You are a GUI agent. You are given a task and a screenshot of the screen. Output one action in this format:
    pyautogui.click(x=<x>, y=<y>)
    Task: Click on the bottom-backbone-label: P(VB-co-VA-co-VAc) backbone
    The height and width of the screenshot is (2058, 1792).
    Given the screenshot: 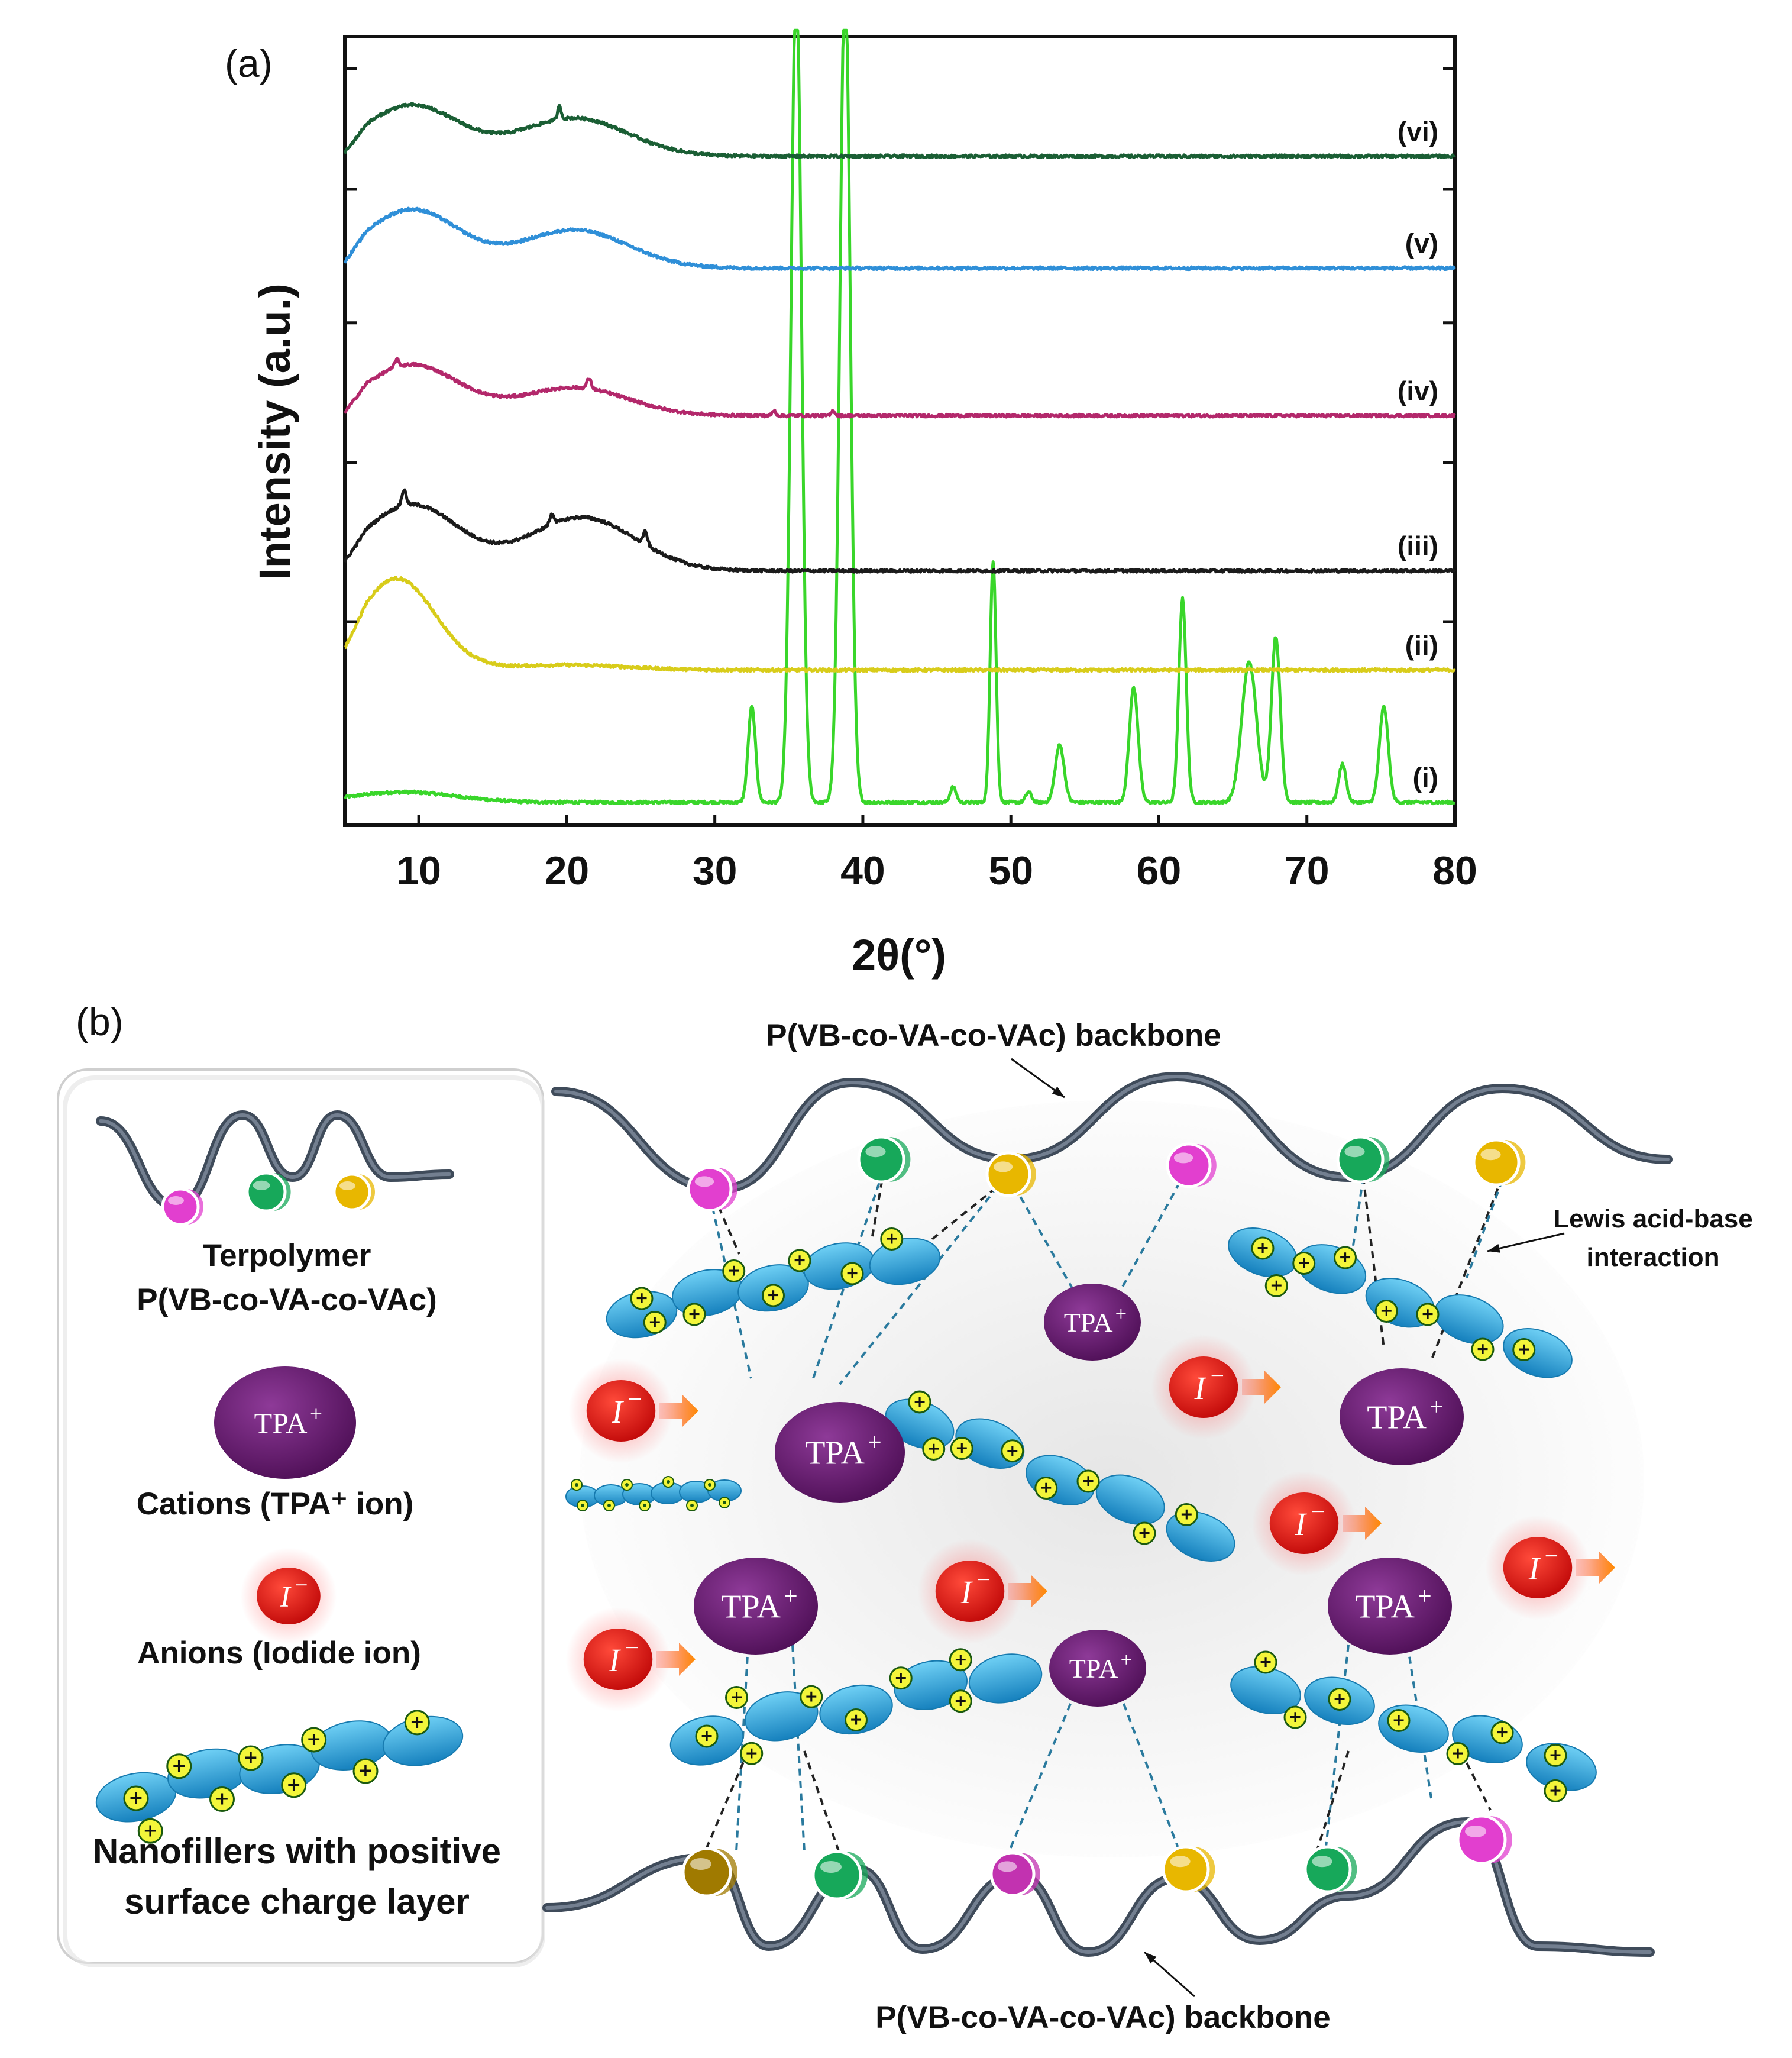 What is the action you would take?
    pyautogui.click(x=1103, y=2017)
    